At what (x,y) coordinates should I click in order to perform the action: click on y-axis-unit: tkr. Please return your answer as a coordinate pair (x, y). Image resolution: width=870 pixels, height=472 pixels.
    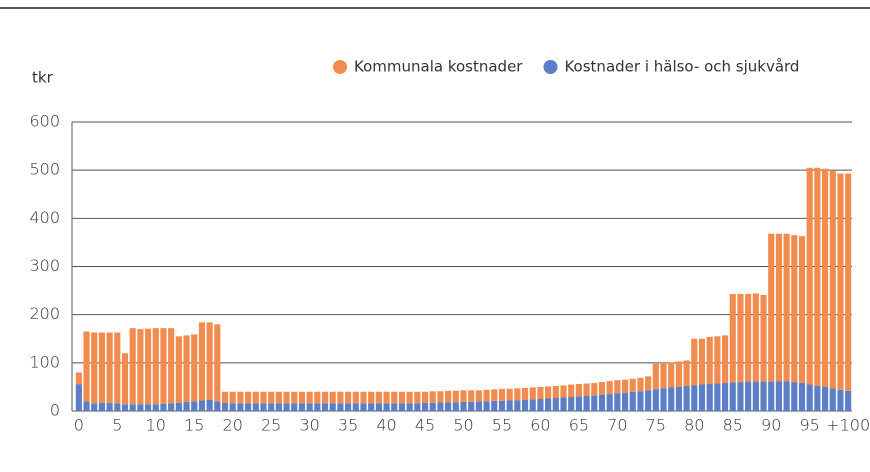
    Looking at the image, I should click on (43, 78).